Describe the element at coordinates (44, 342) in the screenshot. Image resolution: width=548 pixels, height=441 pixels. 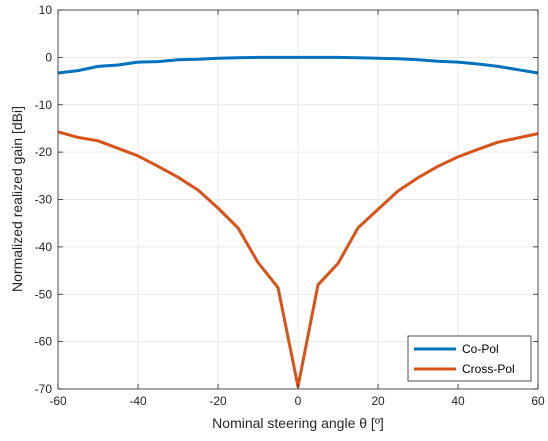
I see `y-tick-label: -60` at that location.